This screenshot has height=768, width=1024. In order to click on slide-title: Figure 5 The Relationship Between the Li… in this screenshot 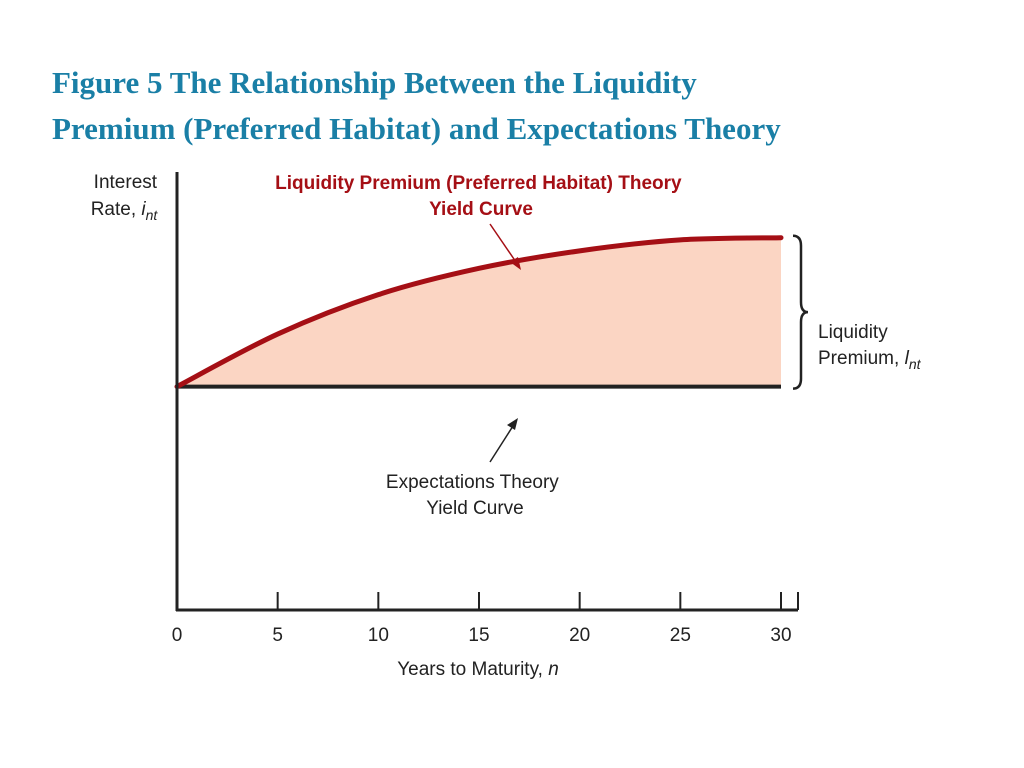, I will do `click(512, 106)`.